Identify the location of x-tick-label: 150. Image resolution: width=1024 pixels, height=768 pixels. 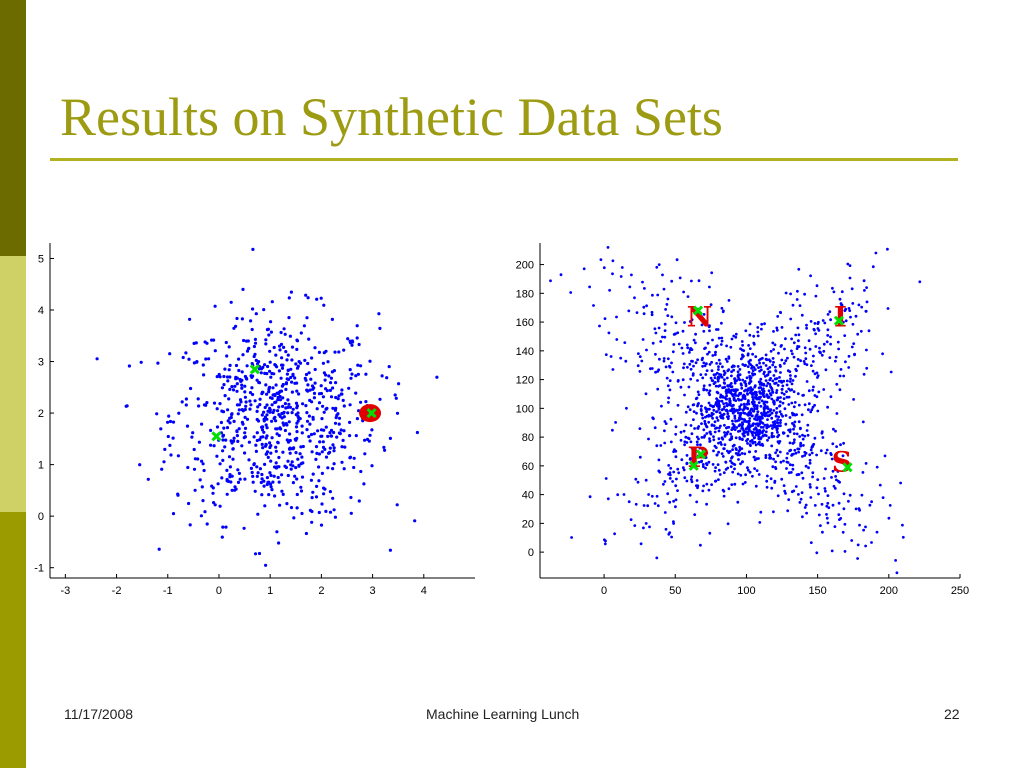
(817, 591).